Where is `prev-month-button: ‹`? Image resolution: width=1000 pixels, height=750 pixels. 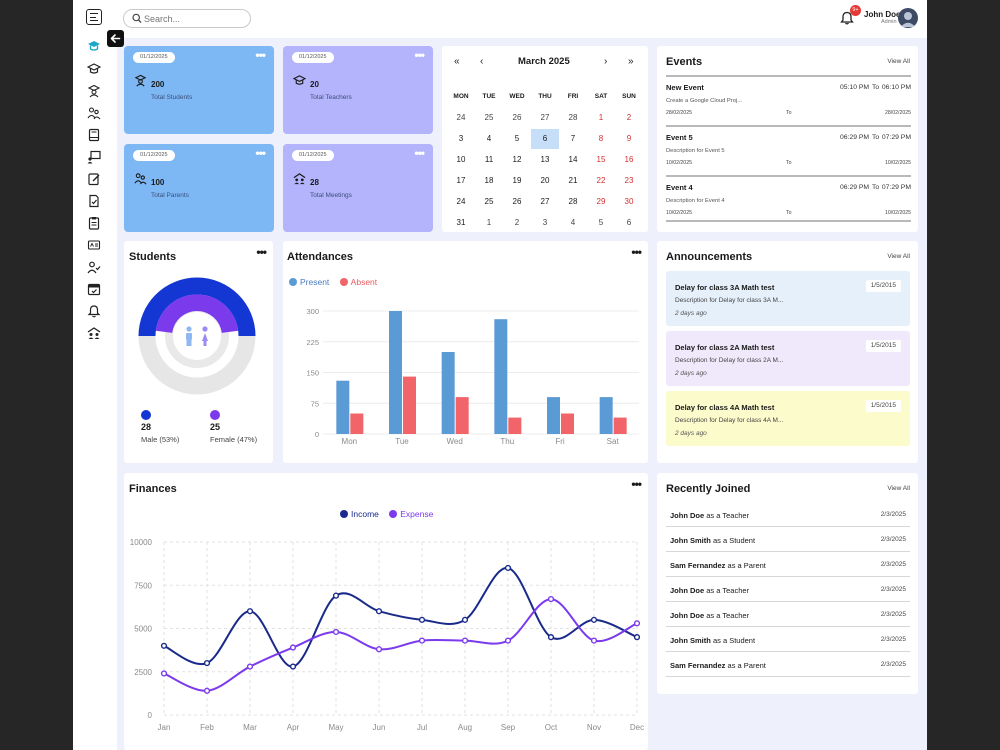 prev-month-button: ‹ is located at coordinates (482, 61).